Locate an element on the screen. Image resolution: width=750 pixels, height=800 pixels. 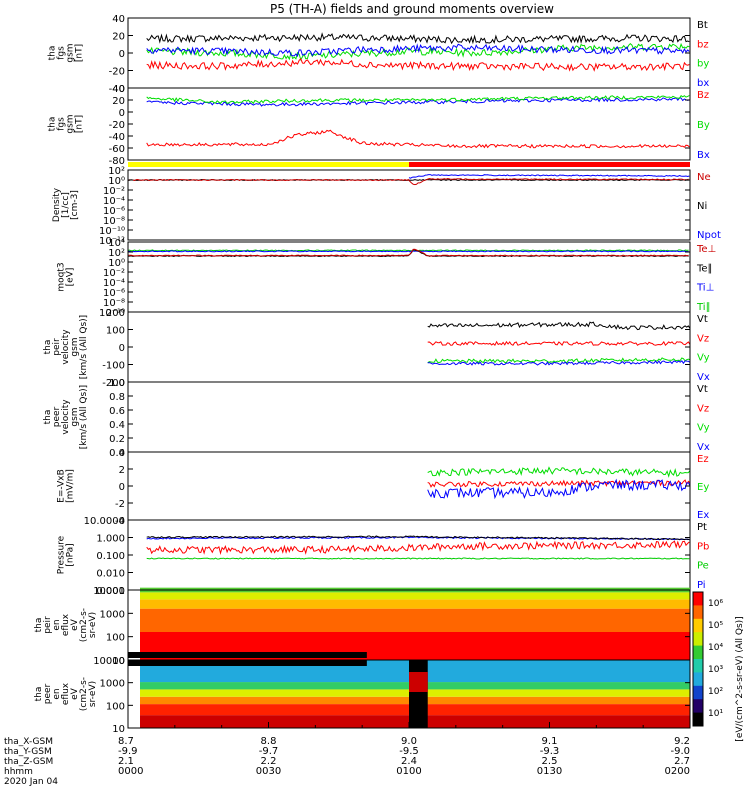
legend-entry: Bz is located at coordinates (703, 95).